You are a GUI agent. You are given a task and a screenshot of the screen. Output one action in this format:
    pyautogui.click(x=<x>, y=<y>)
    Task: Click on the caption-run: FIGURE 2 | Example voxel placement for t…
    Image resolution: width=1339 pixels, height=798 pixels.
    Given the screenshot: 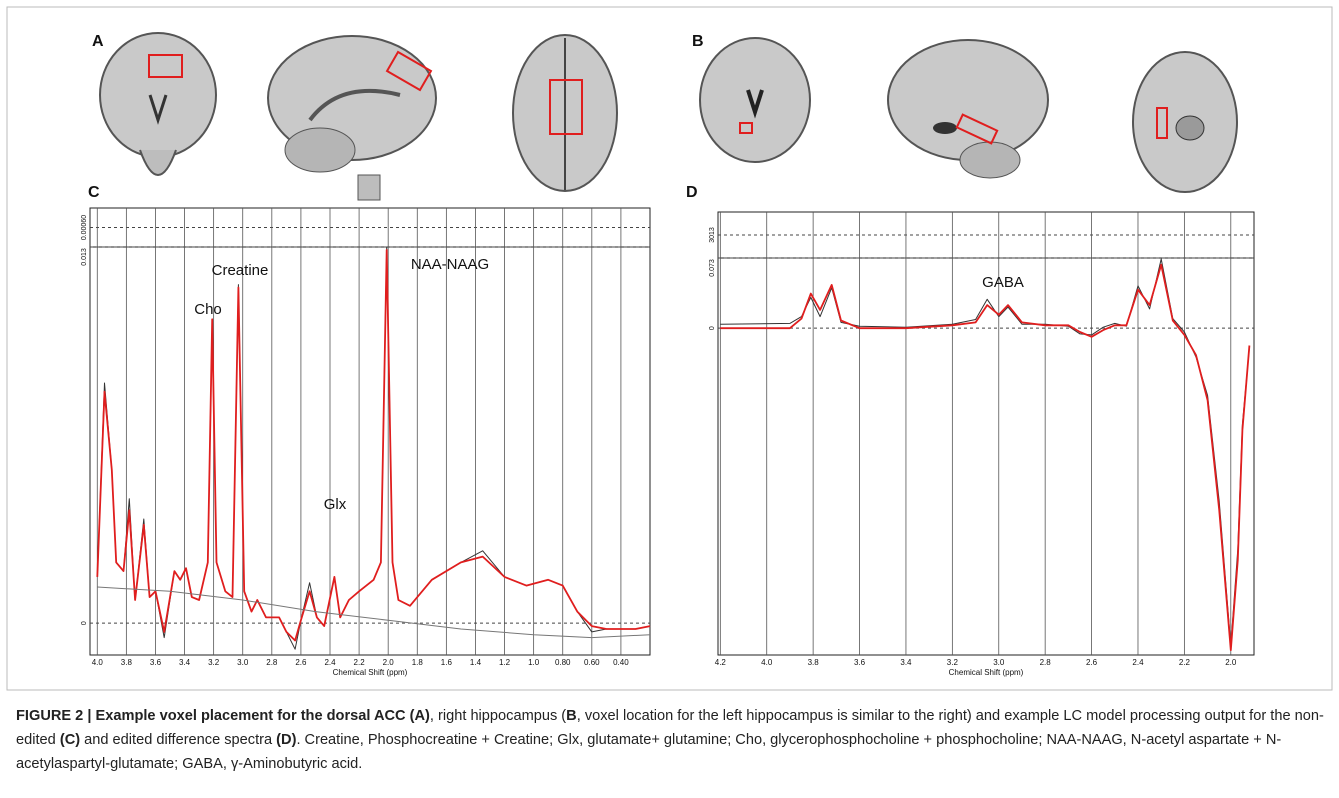 What is the action you would take?
    pyautogui.click(x=223, y=716)
    